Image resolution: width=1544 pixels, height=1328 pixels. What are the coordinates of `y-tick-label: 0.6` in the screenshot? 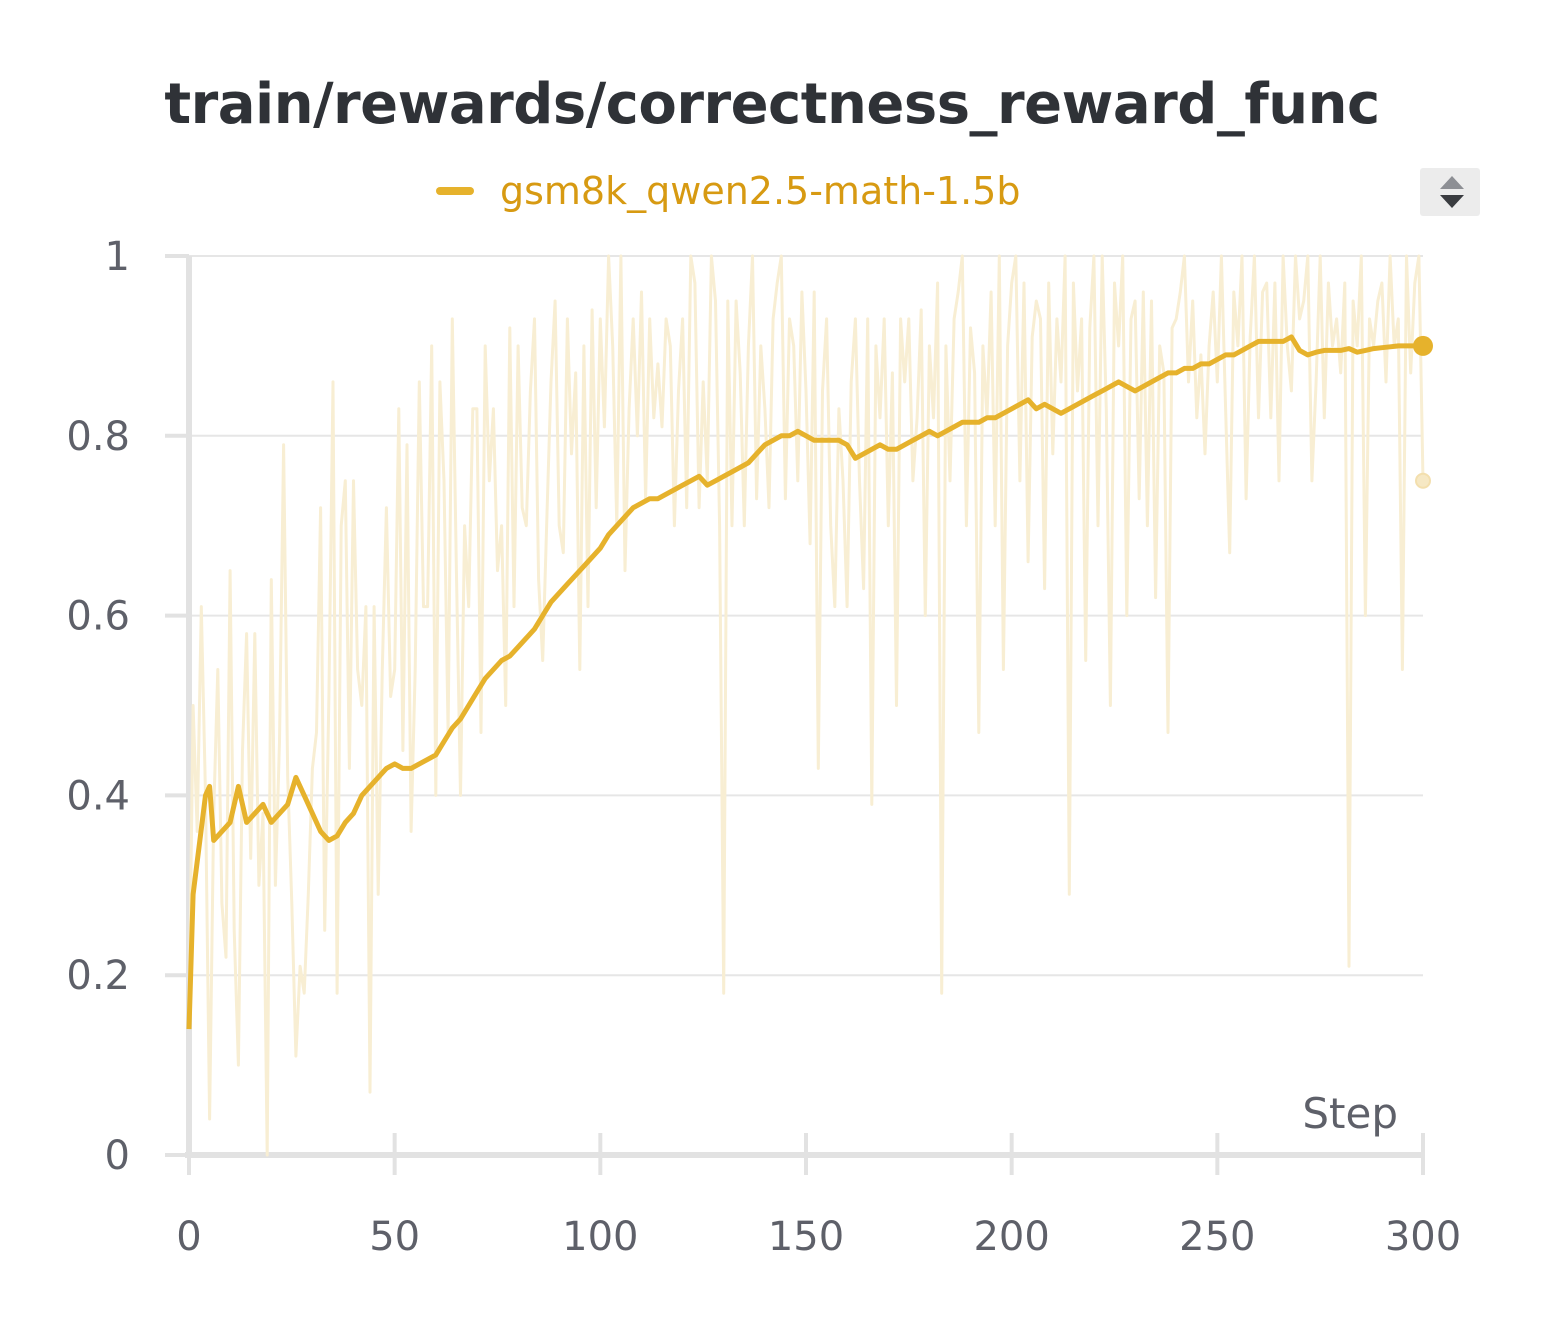 It's located at (98, 617).